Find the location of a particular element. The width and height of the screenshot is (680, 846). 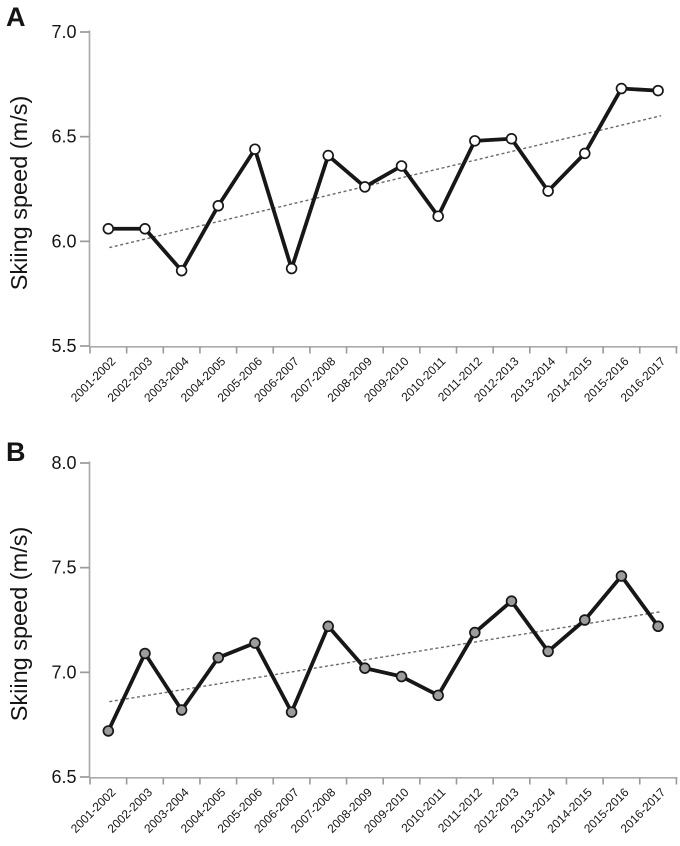

y-tick-label-a: 6.0 is located at coordinates (63, 241).